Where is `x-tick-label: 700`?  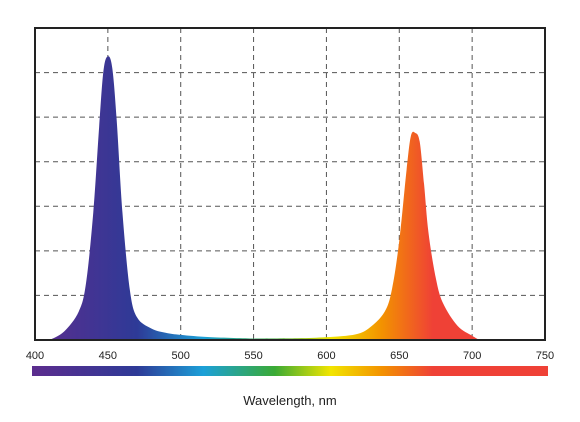
x-tick-label: 700 is located at coordinates (472, 356).